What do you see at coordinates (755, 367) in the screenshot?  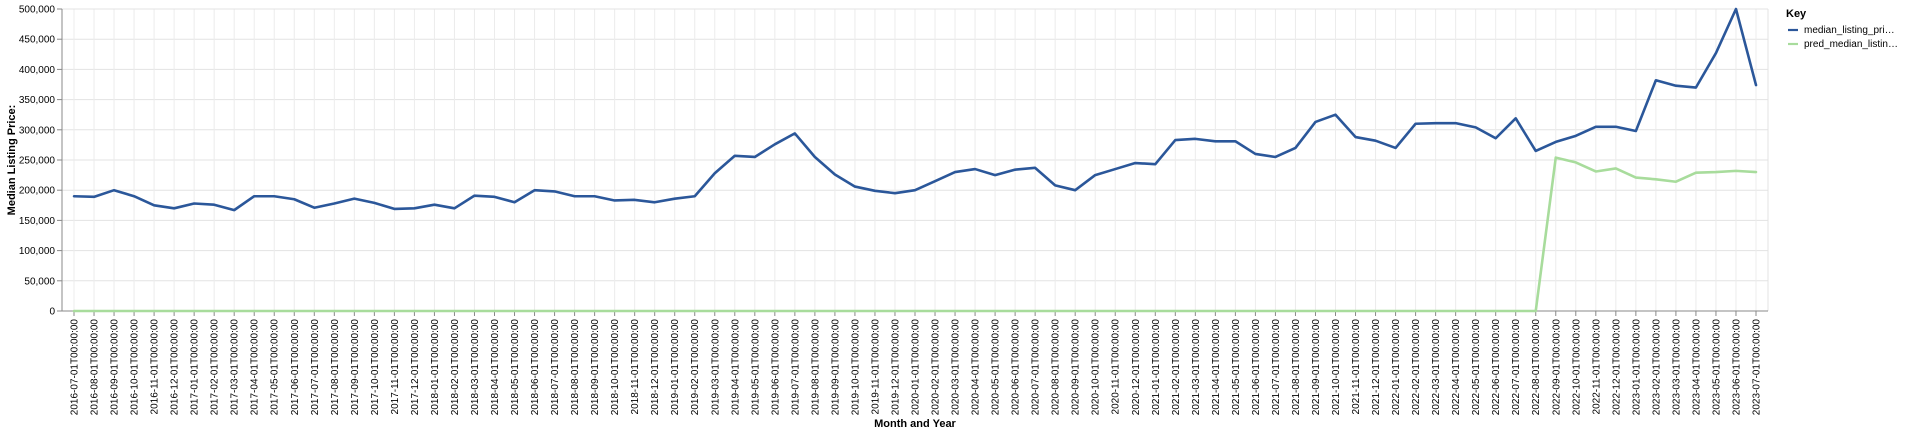 I see `x-tick-label: 2019-05-01T00:00:00` at bounding box center [755, 367].